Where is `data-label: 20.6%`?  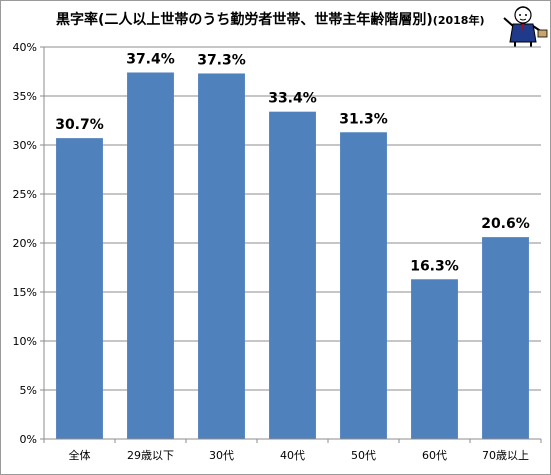 data-label: 20.6% is located at coordinates (505, 224).